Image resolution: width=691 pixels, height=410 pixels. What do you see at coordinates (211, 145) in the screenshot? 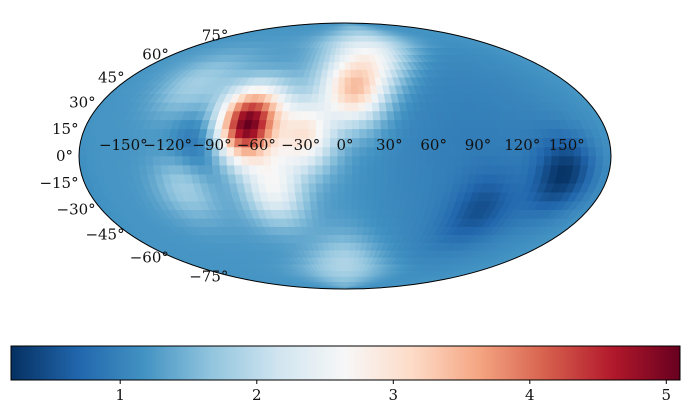
I see `longitude-tick-label: −90°` at bounding box center [211, 145].